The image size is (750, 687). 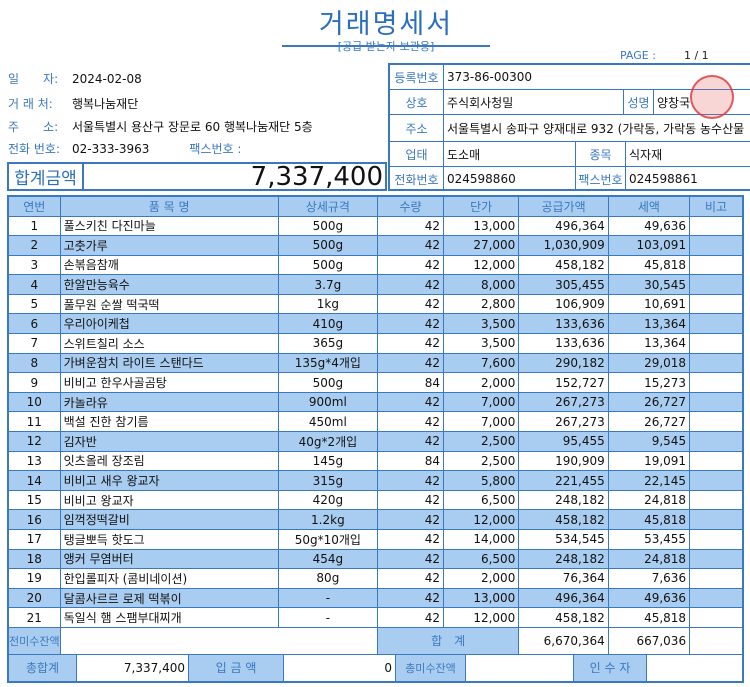 I want to click on prev-balance-label: 전미수잔액, so click(x=34, y=640).